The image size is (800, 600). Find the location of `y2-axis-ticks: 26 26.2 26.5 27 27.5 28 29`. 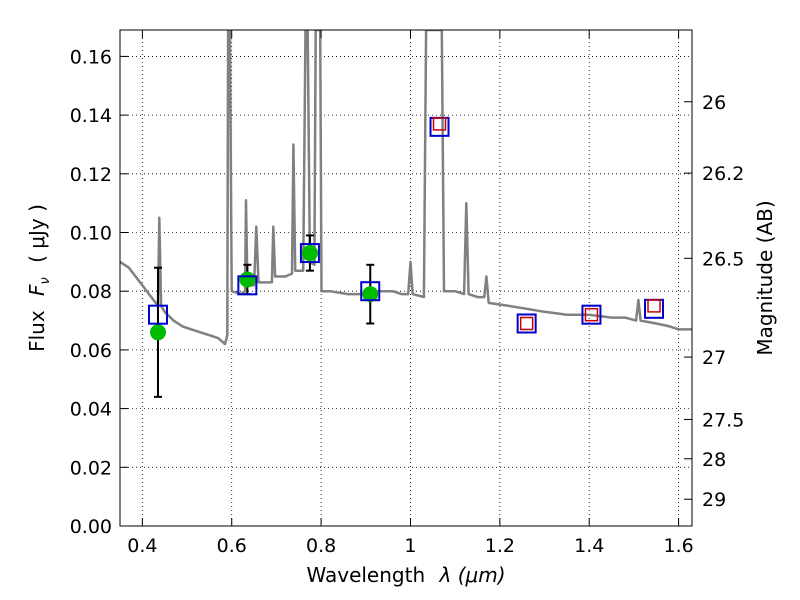

y2-axis-ticks: 26 26.2 26.5 27 27.5 28 29 is located at coordinates (714, 301).